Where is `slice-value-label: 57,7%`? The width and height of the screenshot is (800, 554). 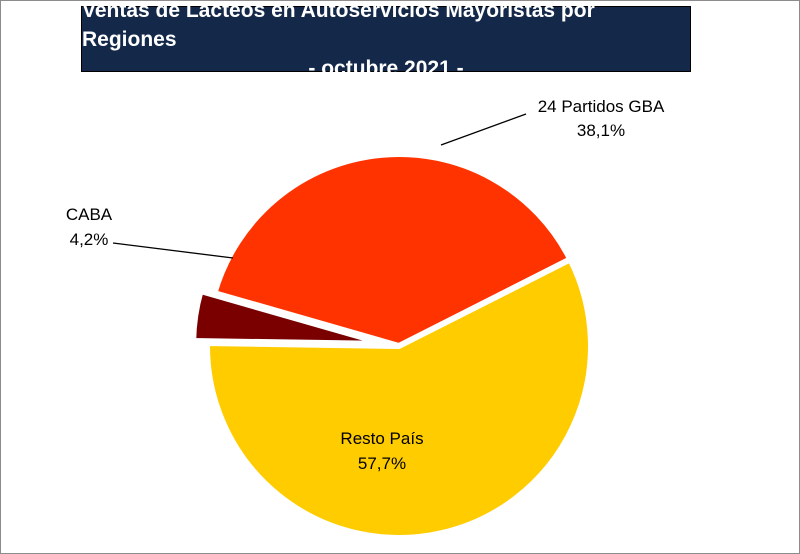 slice-value-label: 57,7% is located at coordinates (382, 463).